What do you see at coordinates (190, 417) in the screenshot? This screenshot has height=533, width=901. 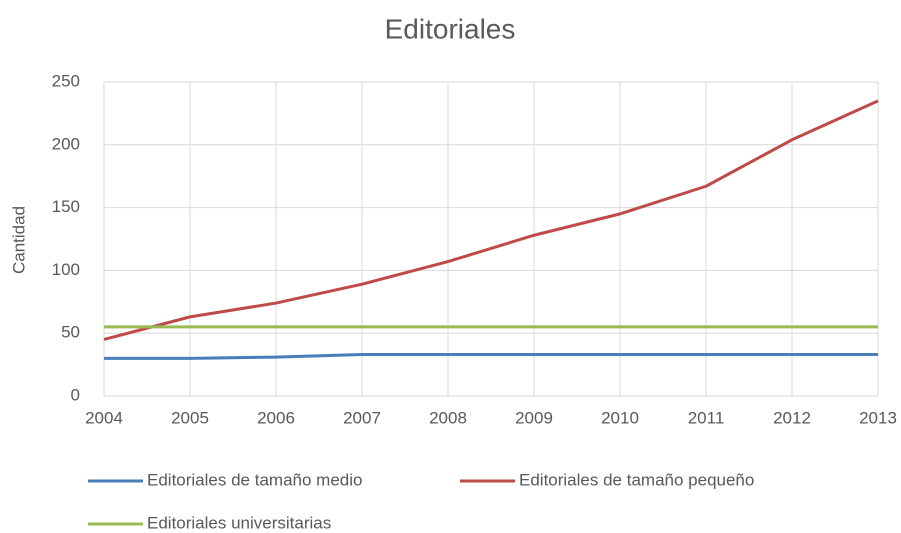 I see `x-tick-label: 2005` at bounding box center [190, 417].